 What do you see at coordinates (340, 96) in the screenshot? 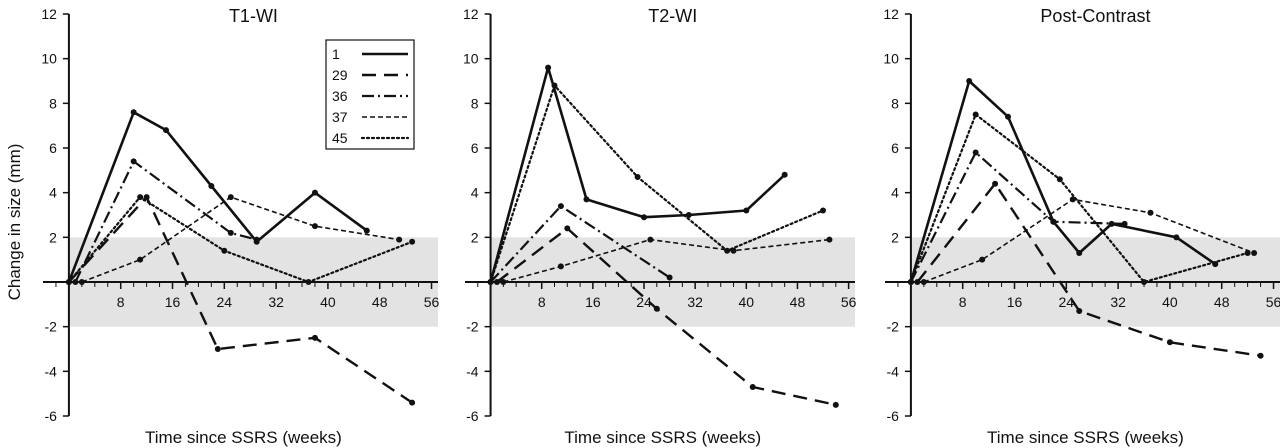
I see `legend-label: 36` at bounding box center [340, 96].